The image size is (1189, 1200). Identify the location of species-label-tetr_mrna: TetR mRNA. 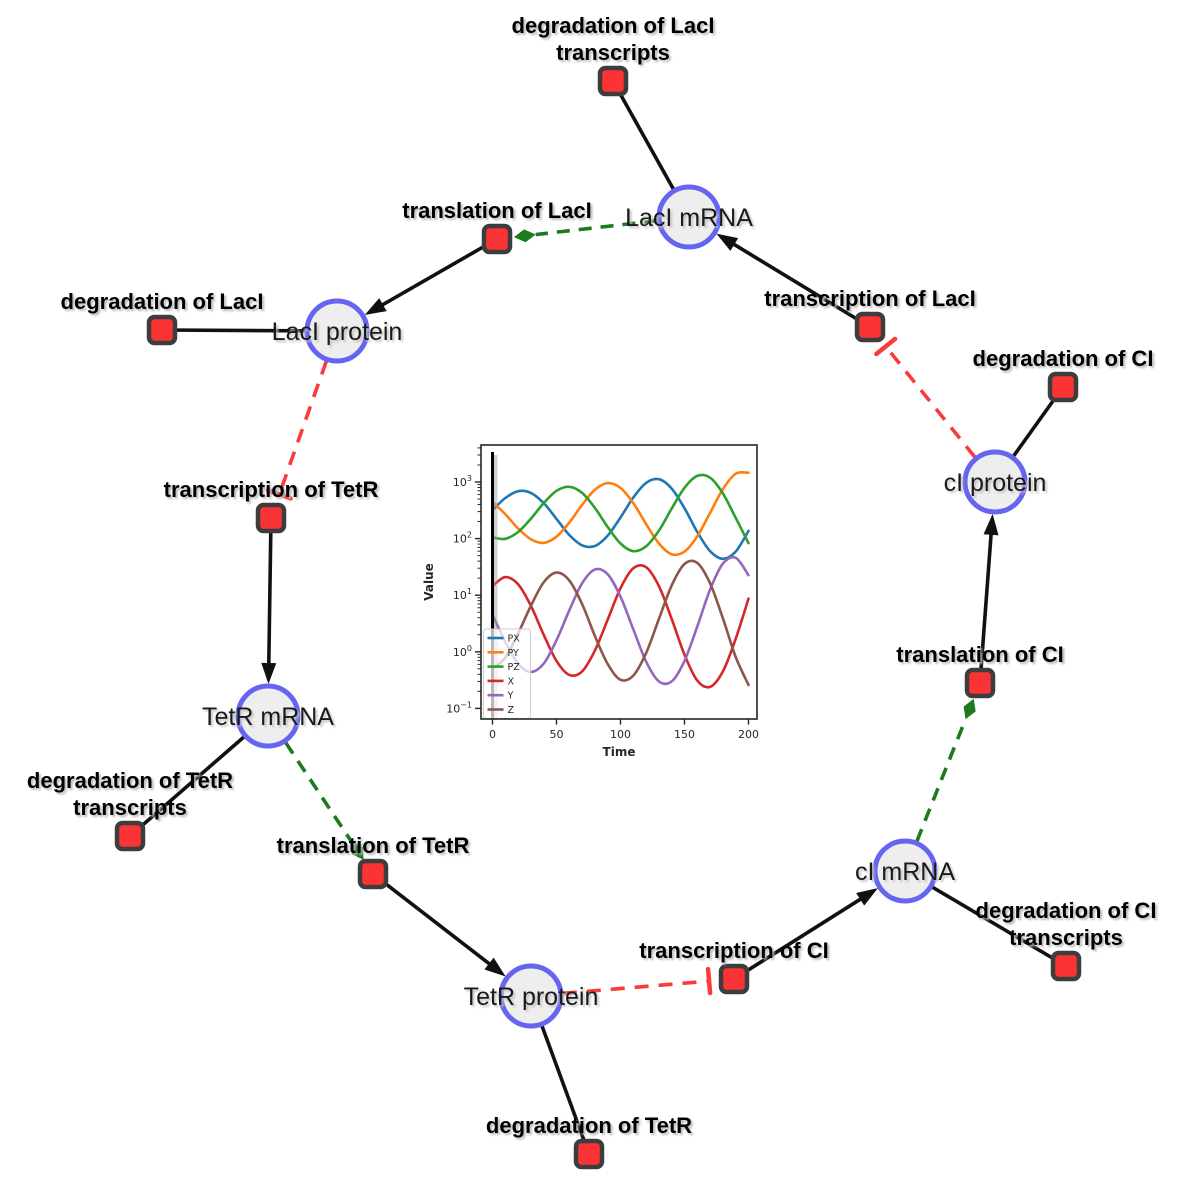
(268, 717).